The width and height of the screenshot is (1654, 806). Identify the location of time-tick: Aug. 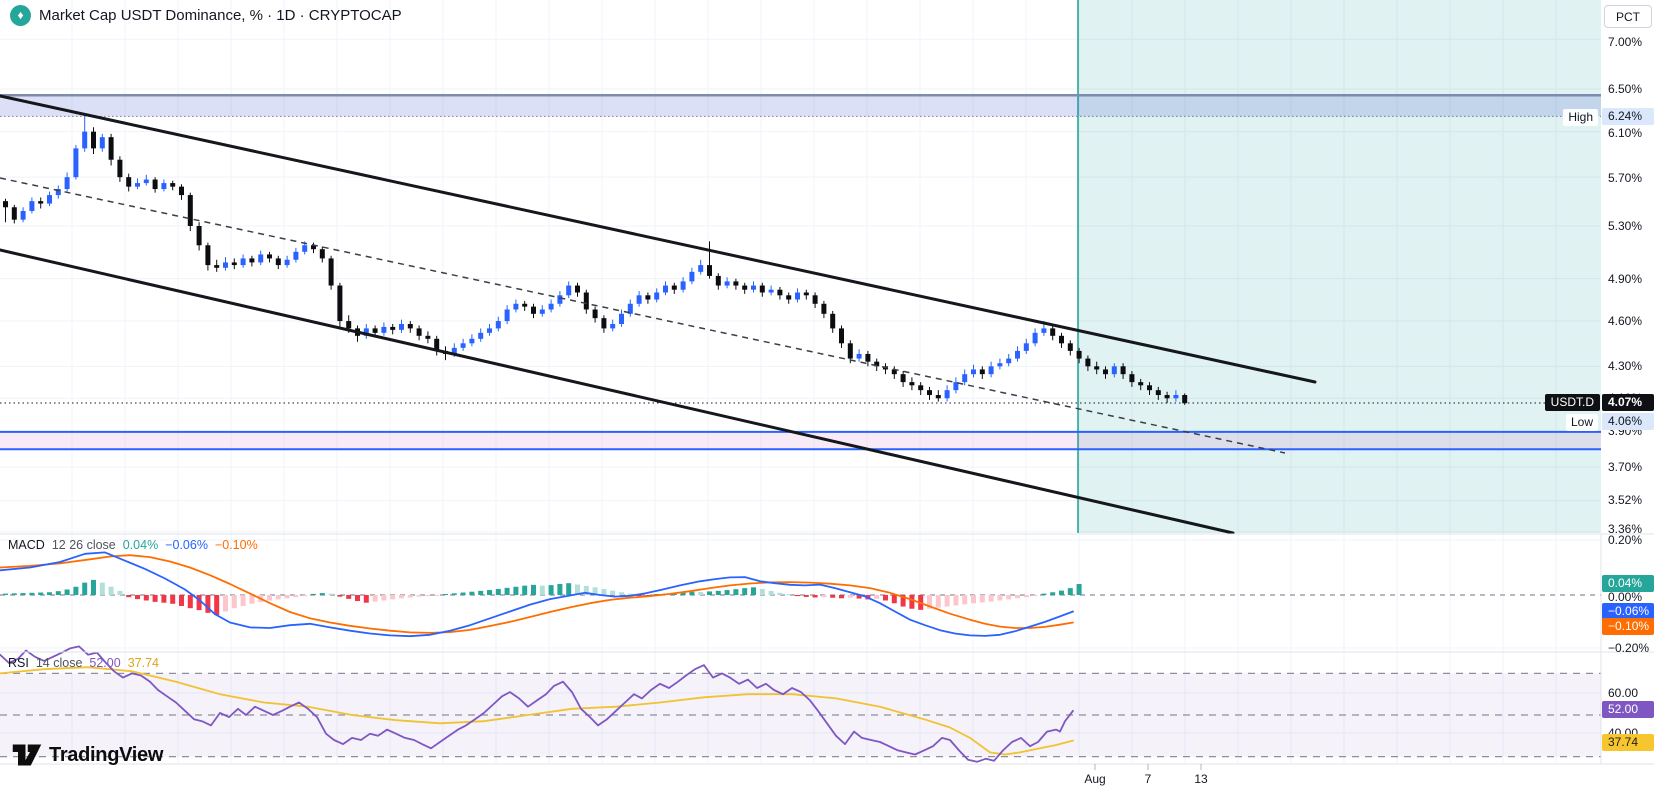
(1095, 779).